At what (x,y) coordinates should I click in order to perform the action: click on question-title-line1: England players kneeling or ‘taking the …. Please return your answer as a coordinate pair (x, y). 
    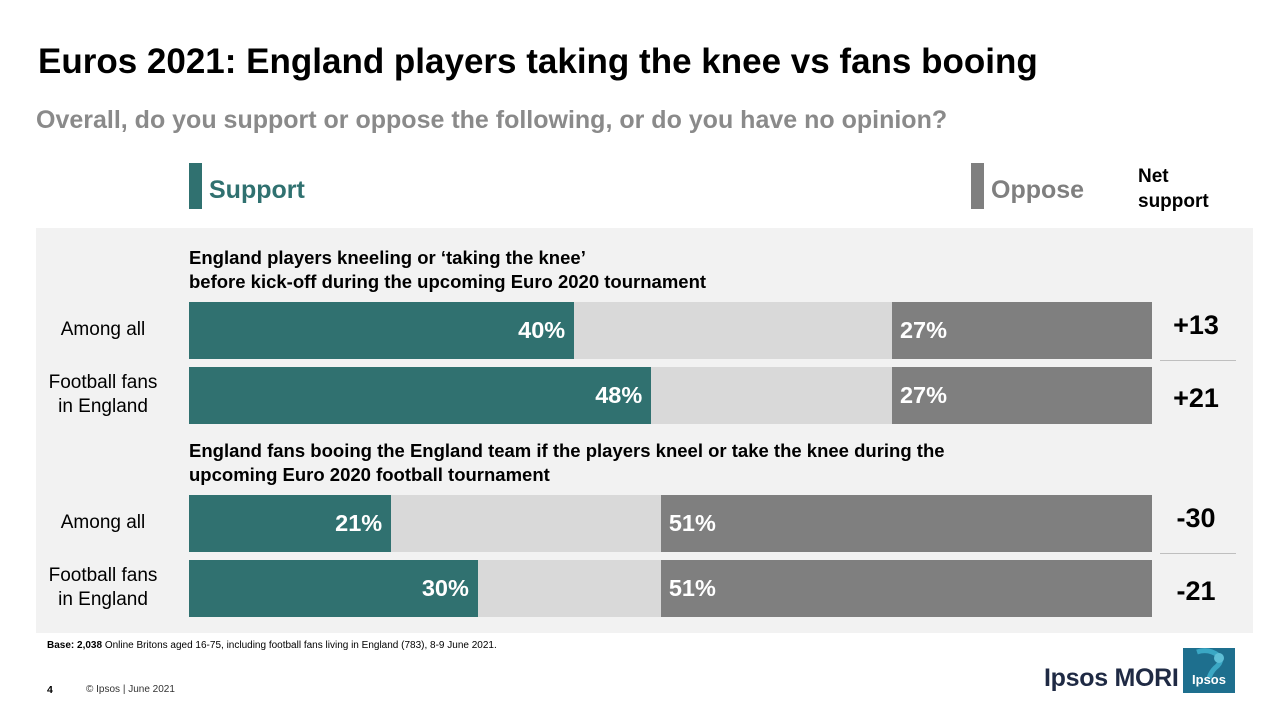
    Looking at the image, I should click on (387, 257).